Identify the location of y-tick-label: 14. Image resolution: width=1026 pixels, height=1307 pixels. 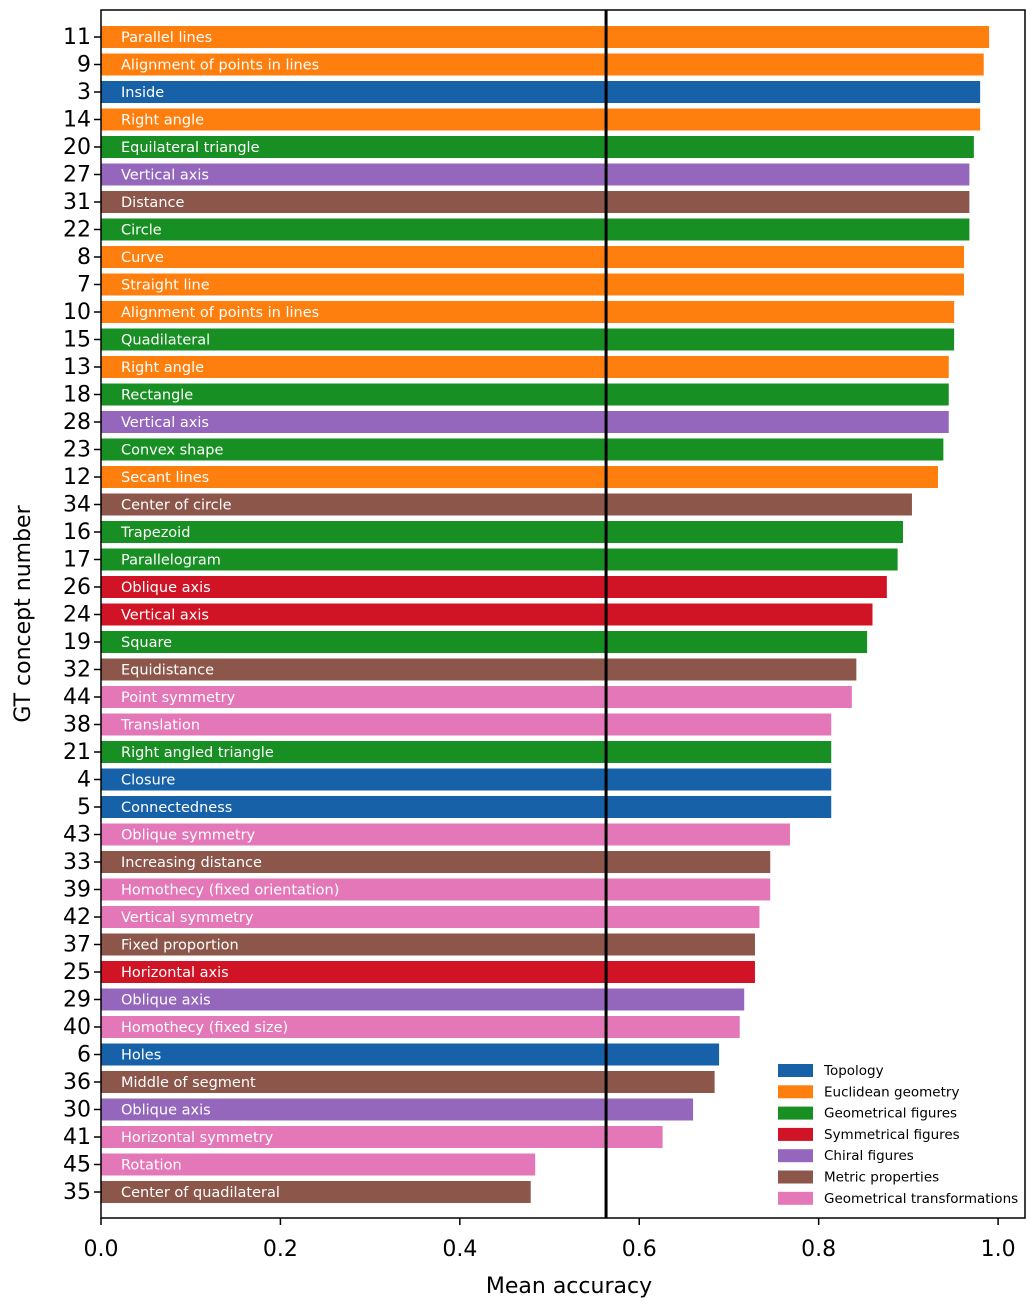
(77, 120).